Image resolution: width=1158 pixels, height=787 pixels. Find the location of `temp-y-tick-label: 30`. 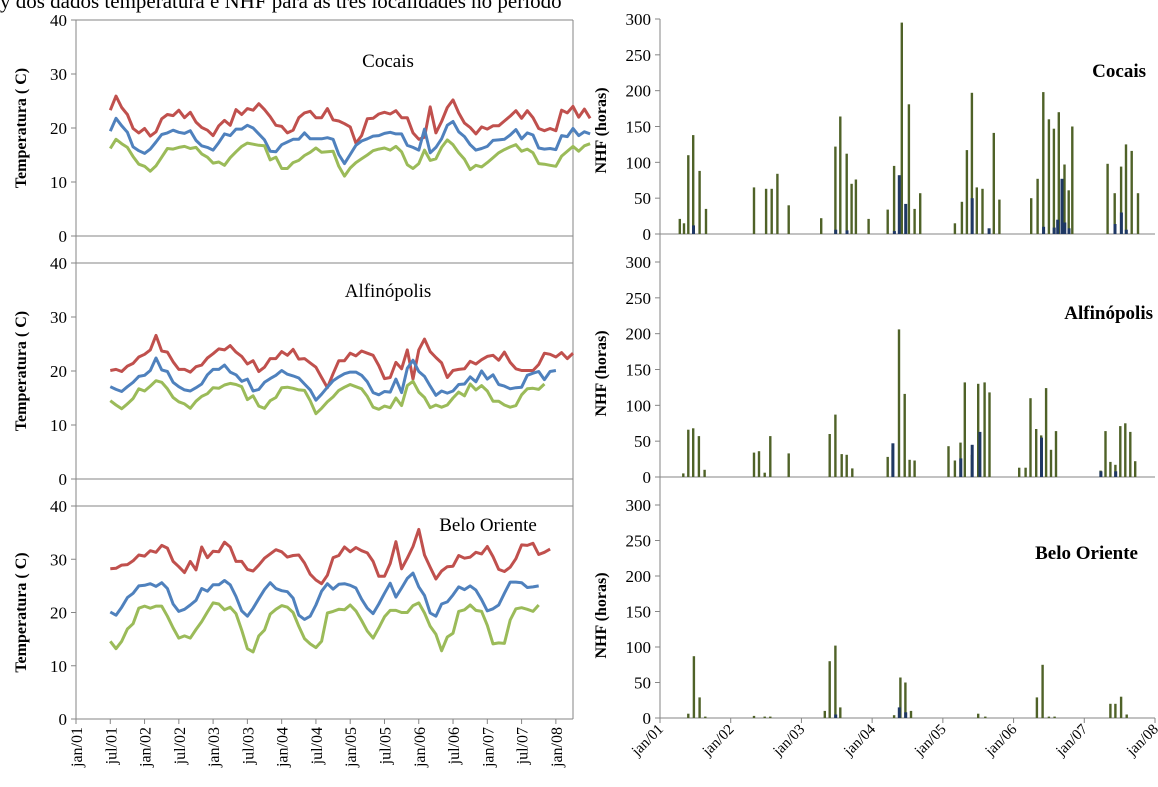

temp-y-tick-label: 30 is located at coordinates (58, 317).